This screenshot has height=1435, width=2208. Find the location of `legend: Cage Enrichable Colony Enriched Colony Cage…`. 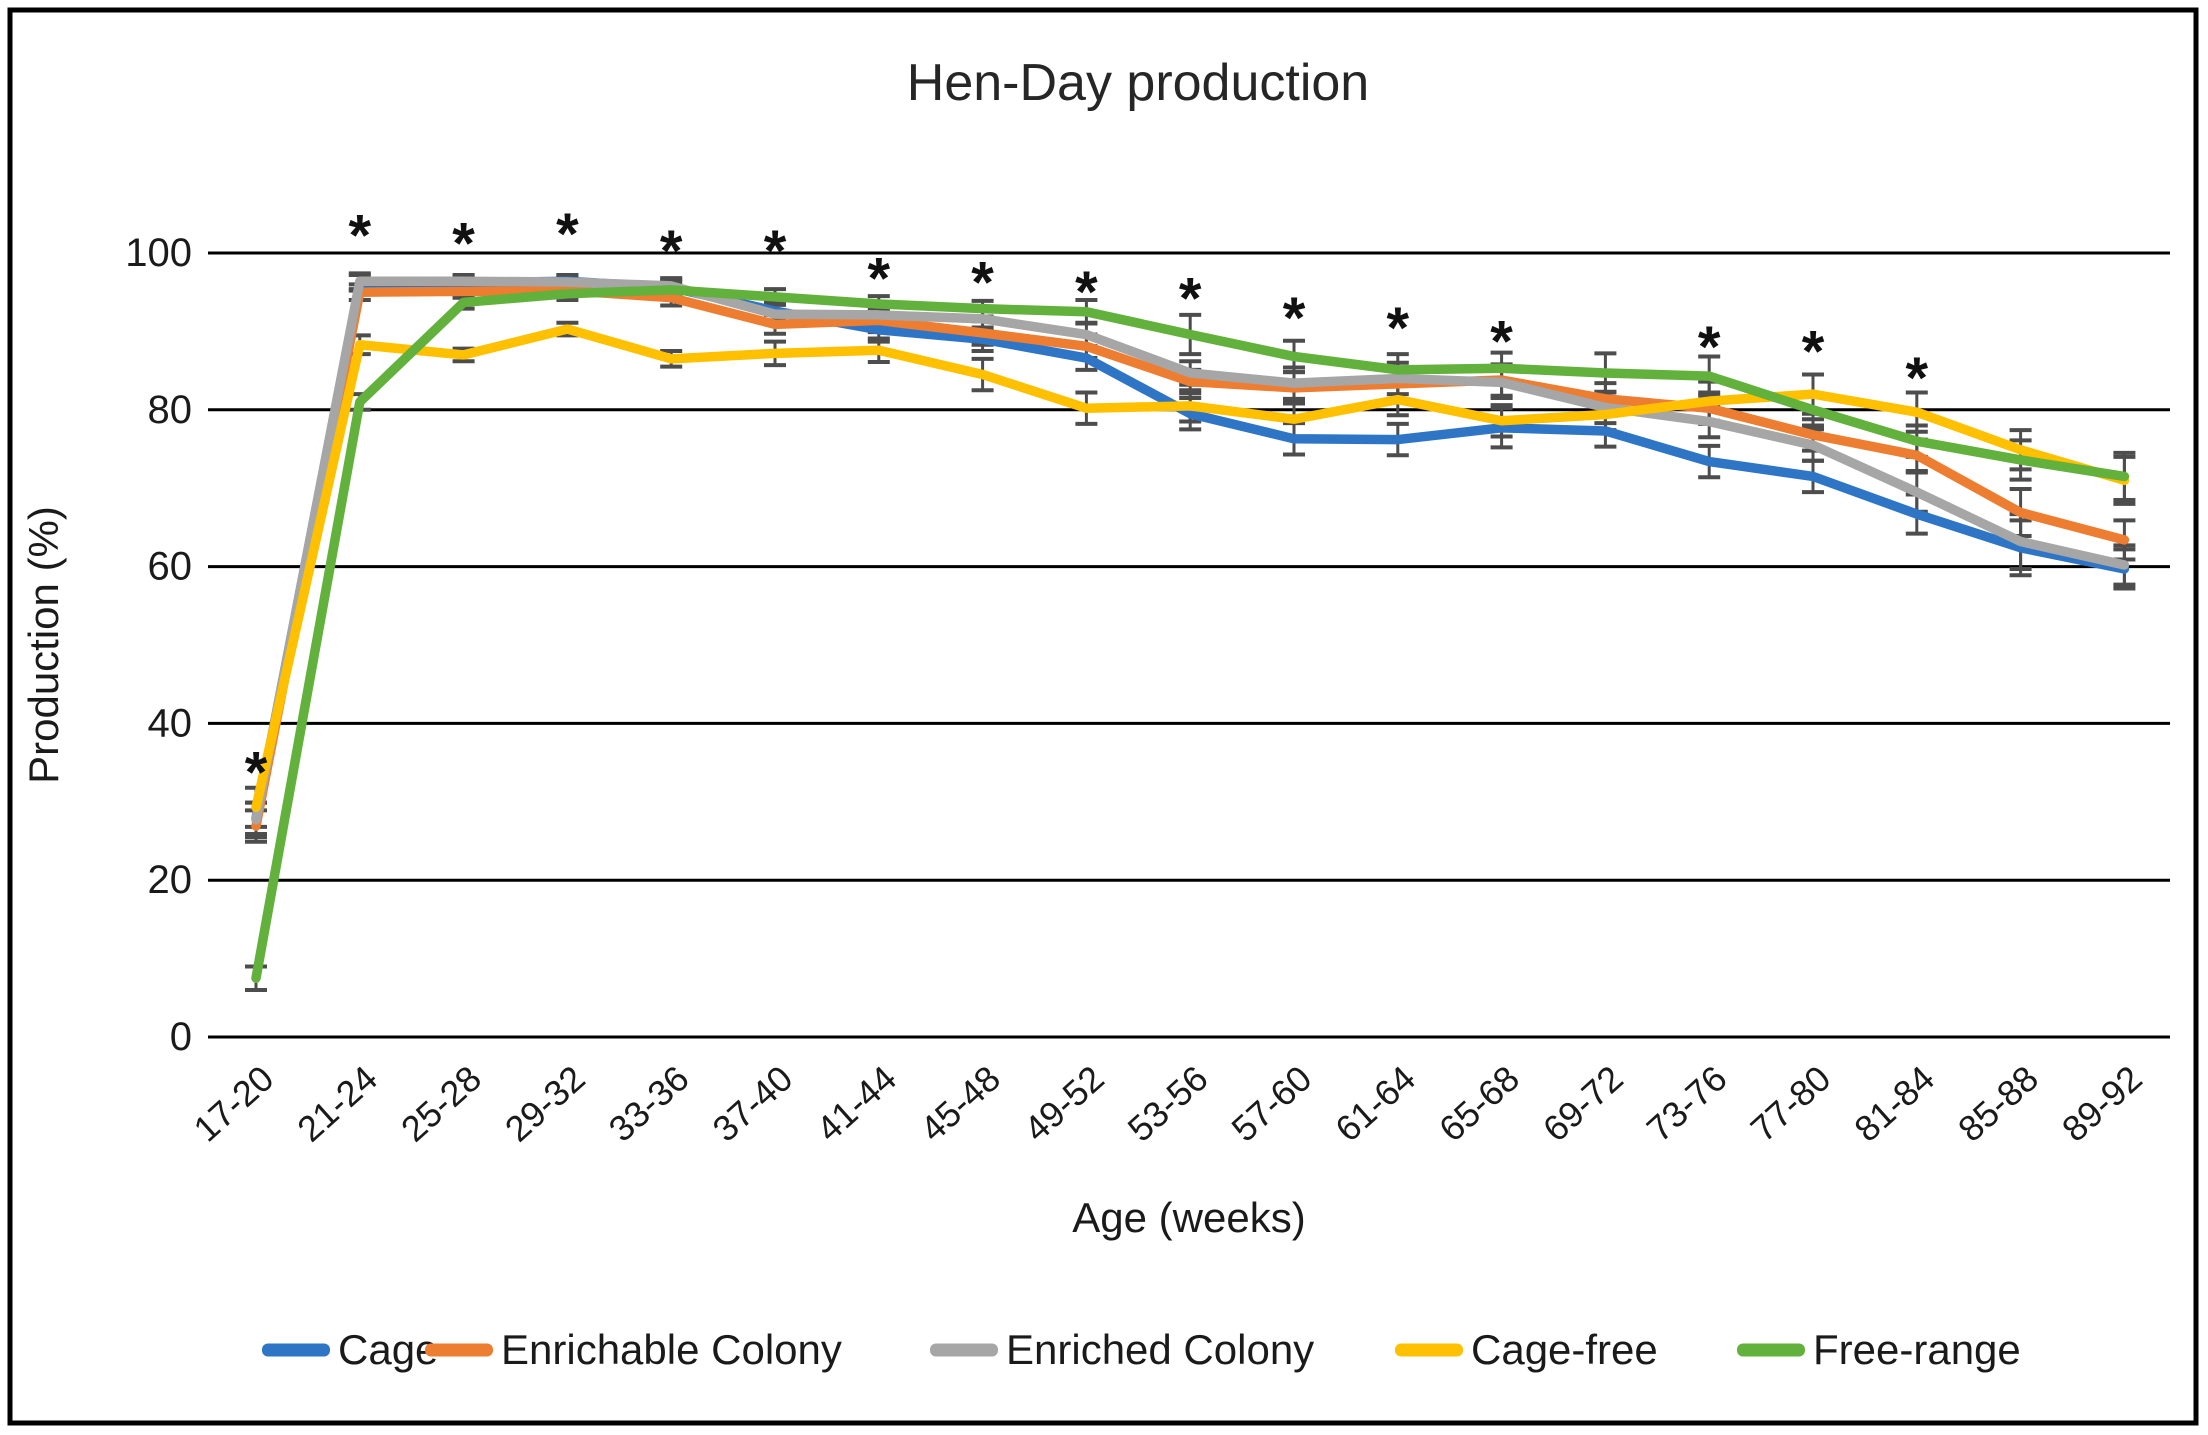

legend: Cage Enrichable Colony Enriched Colony Cage… is located at coordinates (1141, 1349).